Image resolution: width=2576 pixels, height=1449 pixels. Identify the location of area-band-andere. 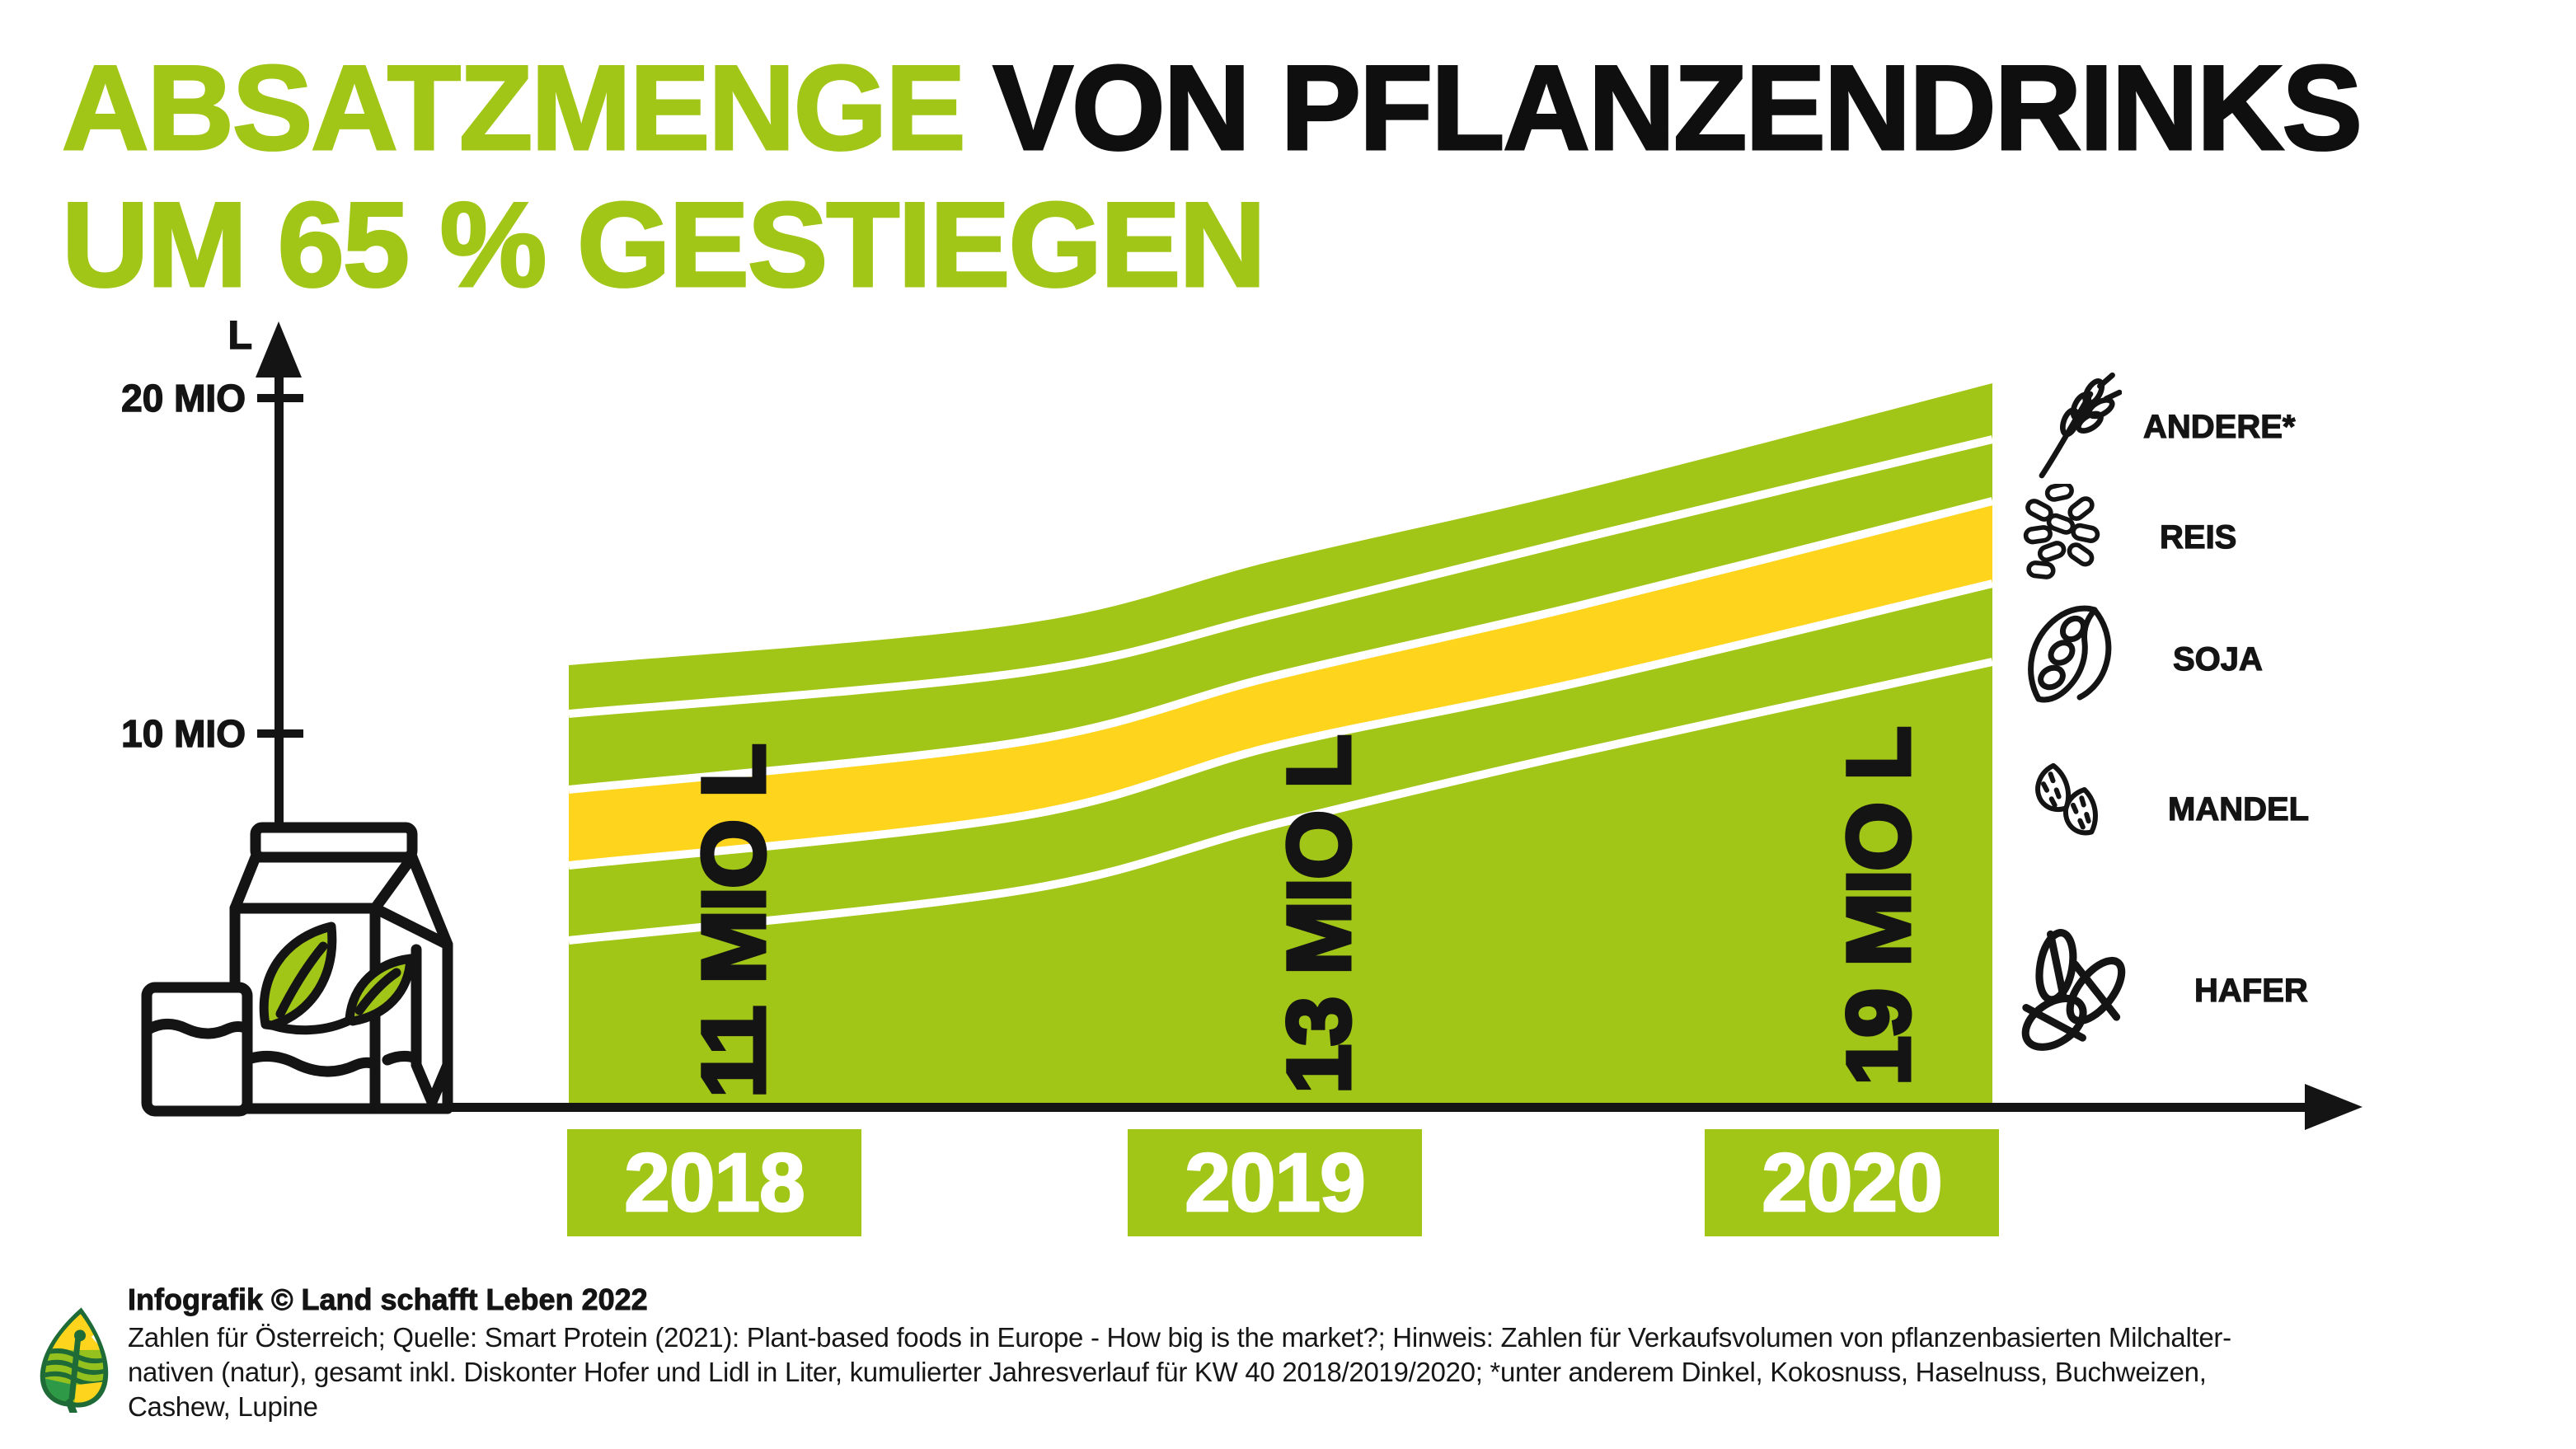
(1281, 548).